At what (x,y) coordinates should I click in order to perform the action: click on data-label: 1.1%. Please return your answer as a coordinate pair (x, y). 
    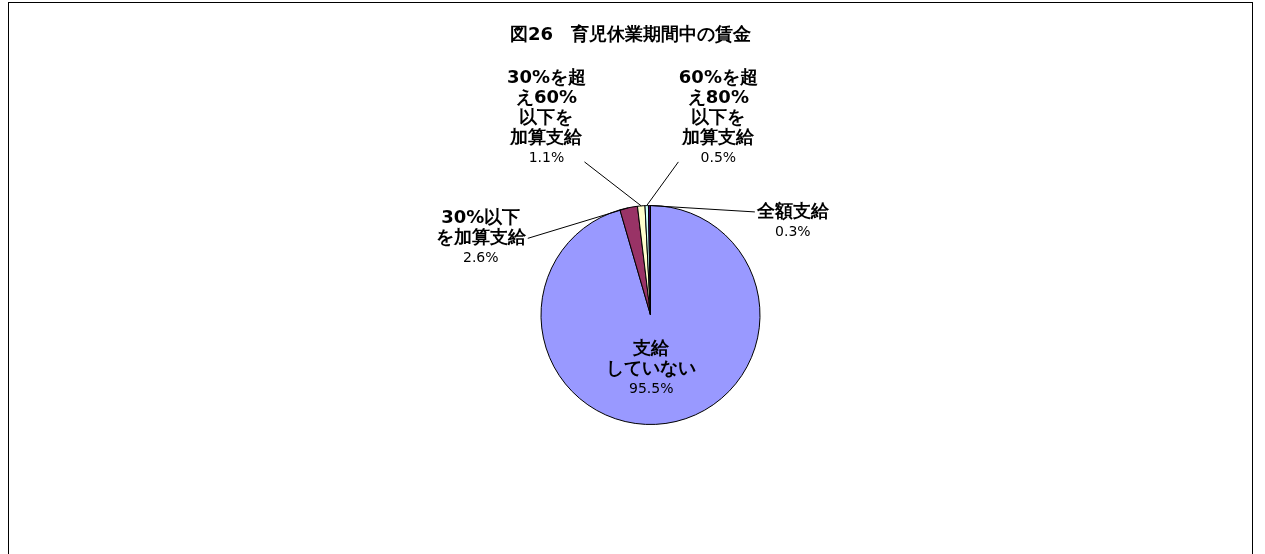
    Looking at the image, I should click on (546, 156).